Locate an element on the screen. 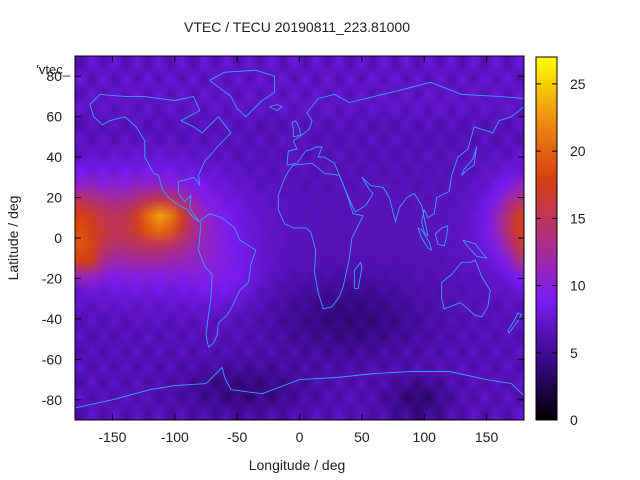  y-tick-label: -60 is located at coordinates (52, 359).